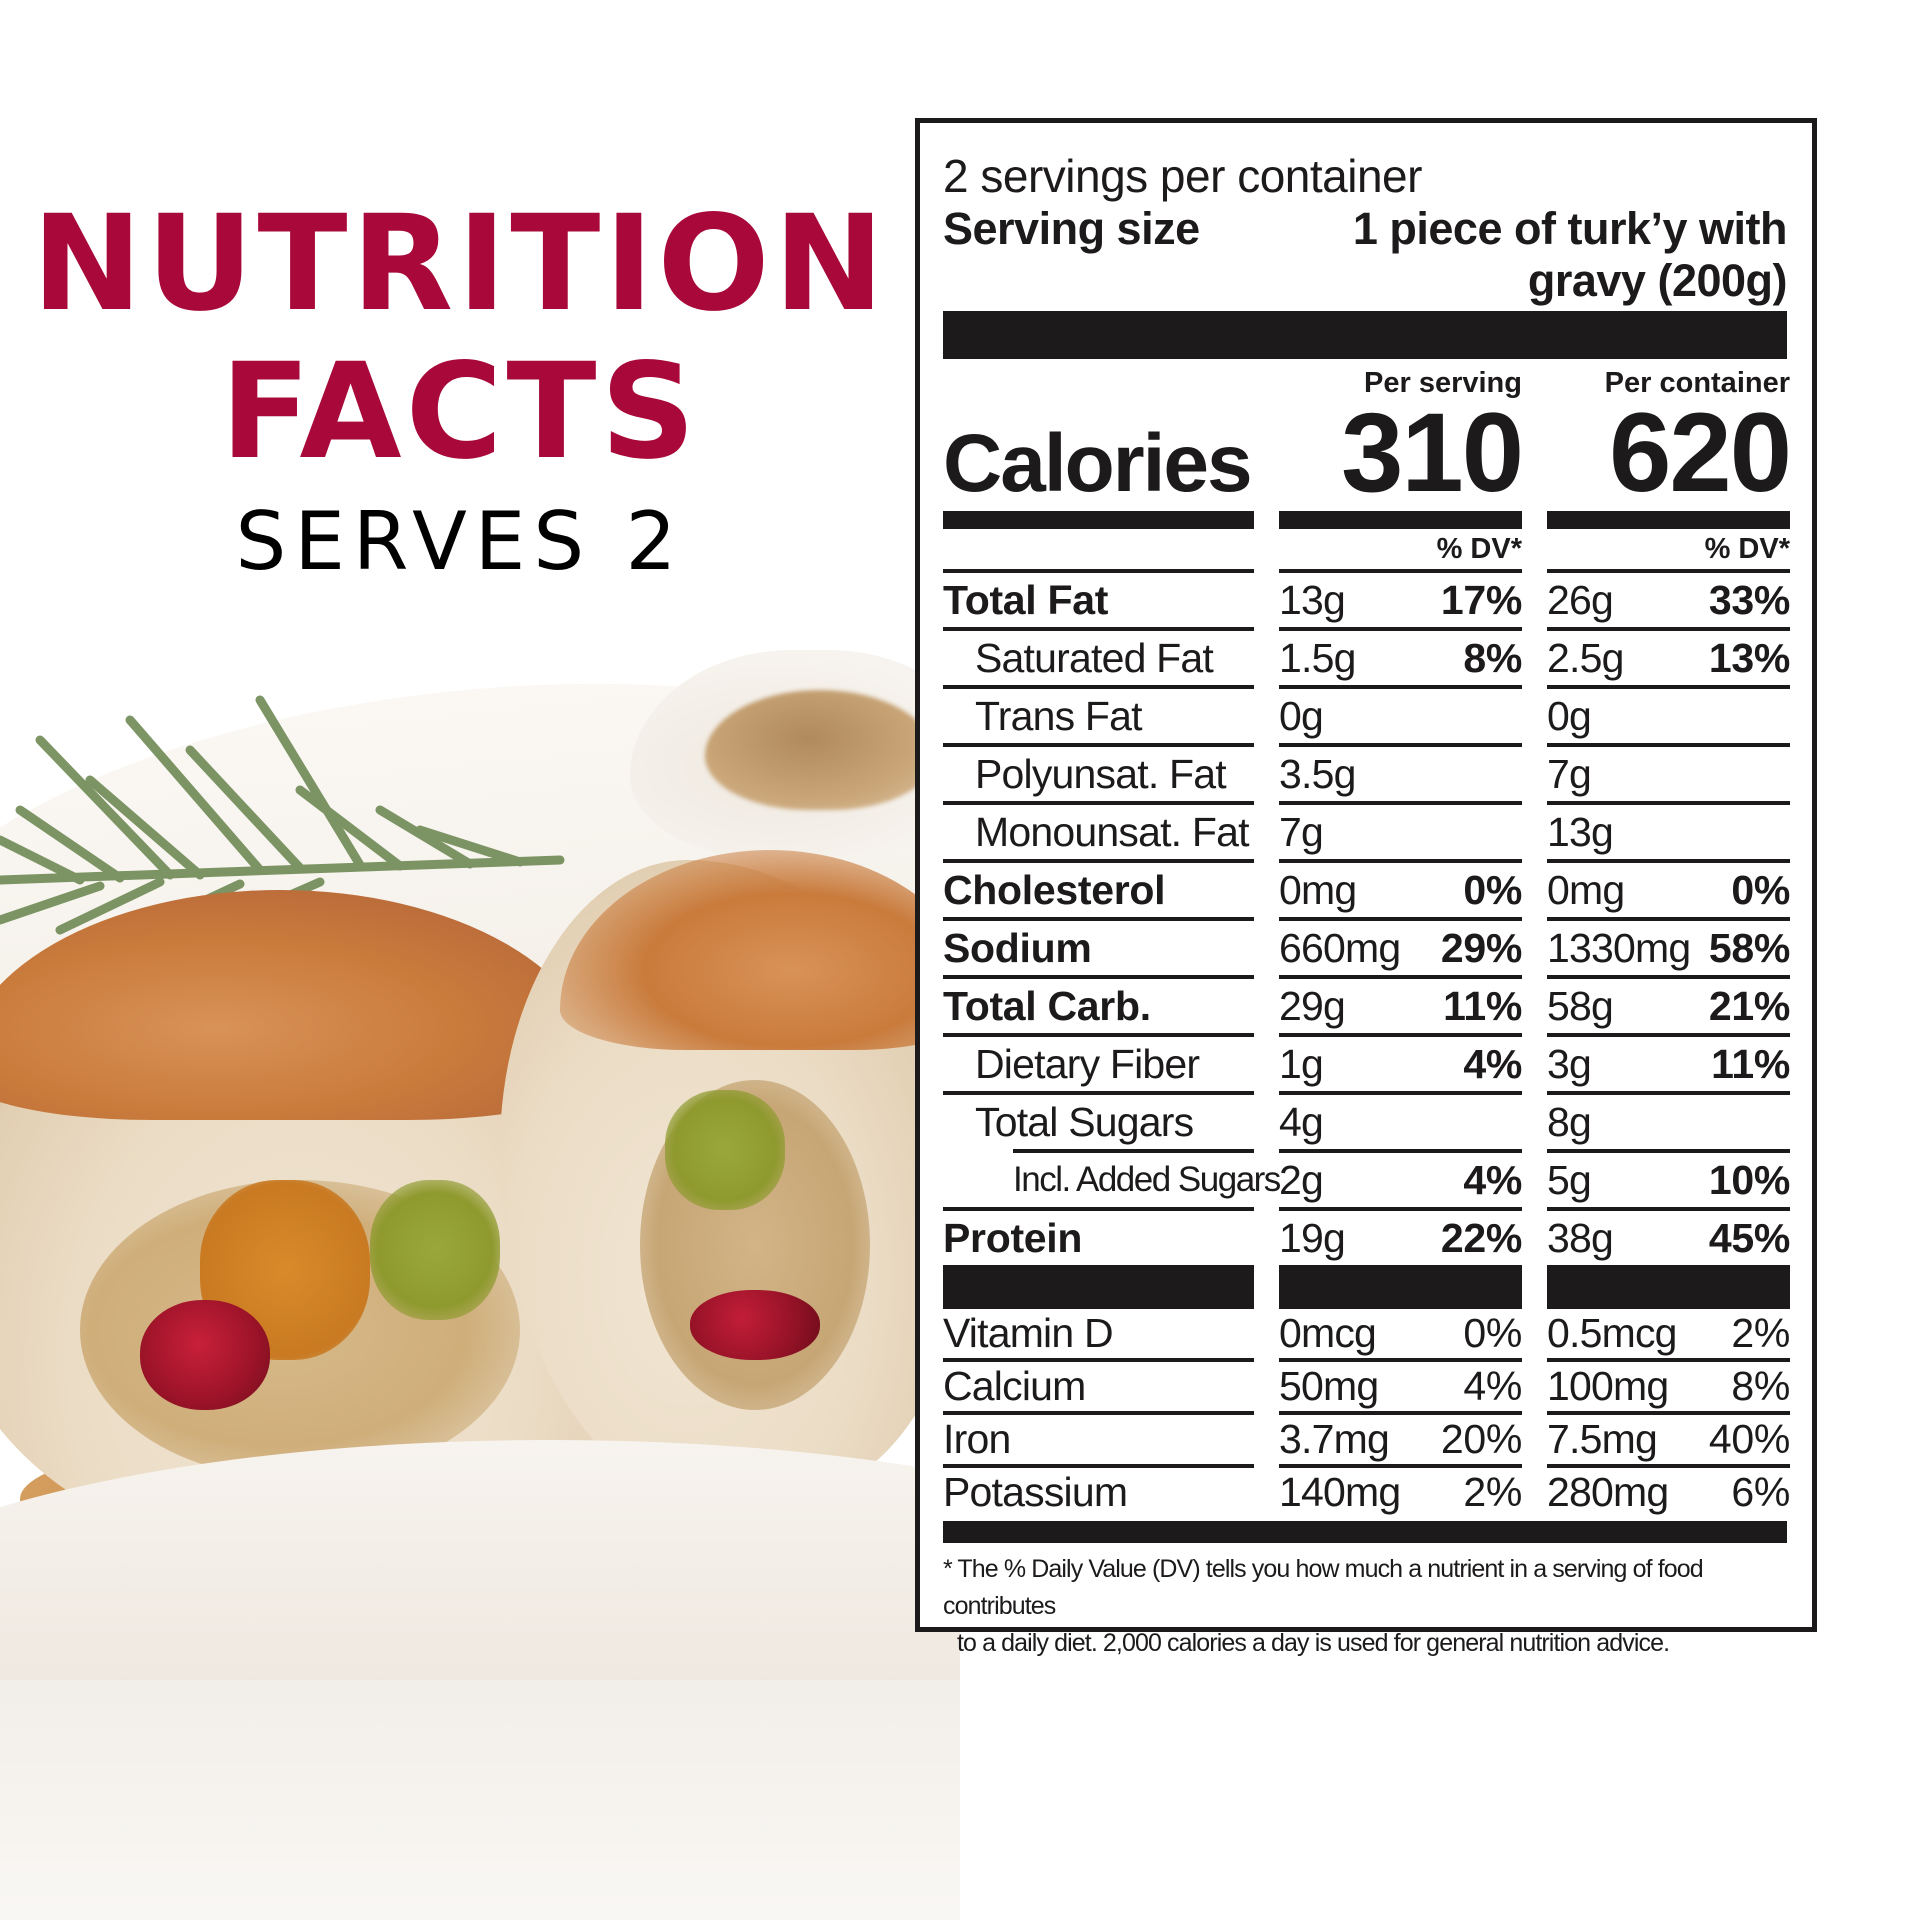 The image size is (1920, 1920). What do you see at coordinates (1481, 1237) in the screenshot?
I see `serving-dv: 22%` at bounding box center [1481, 1237].